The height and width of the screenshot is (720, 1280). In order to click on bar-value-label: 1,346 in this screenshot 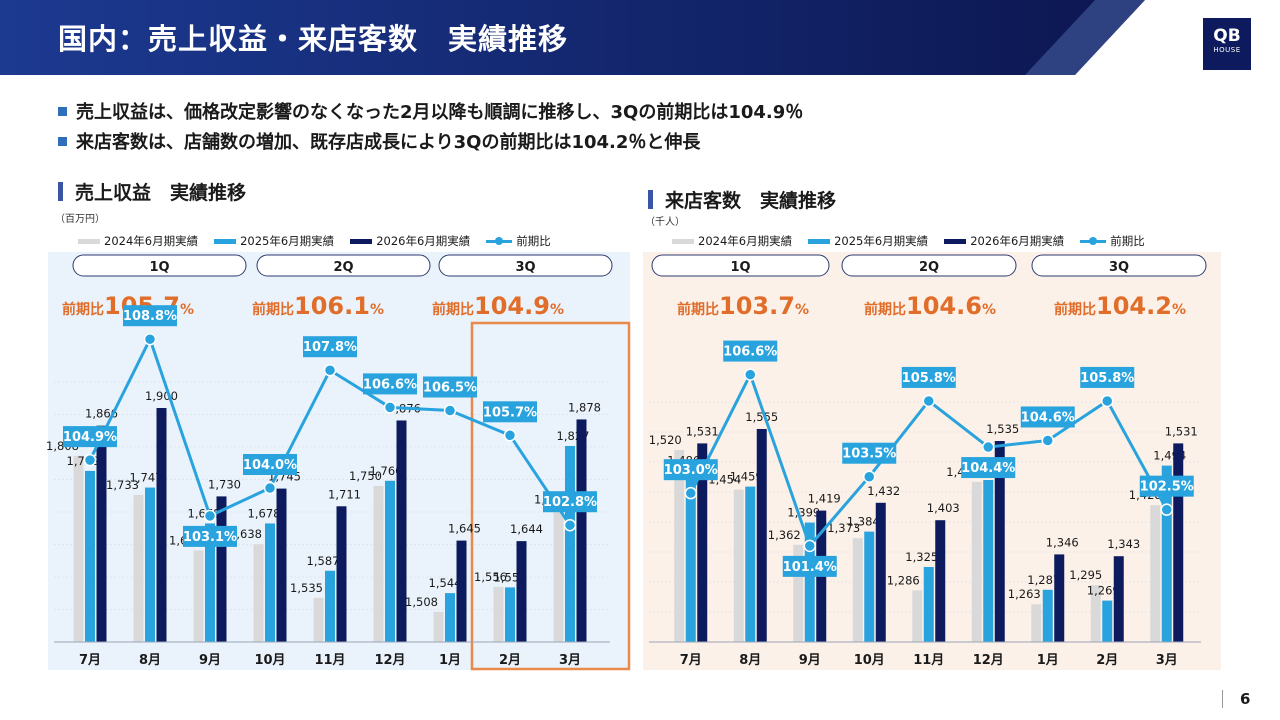, I will do `click(1062, 542)`.